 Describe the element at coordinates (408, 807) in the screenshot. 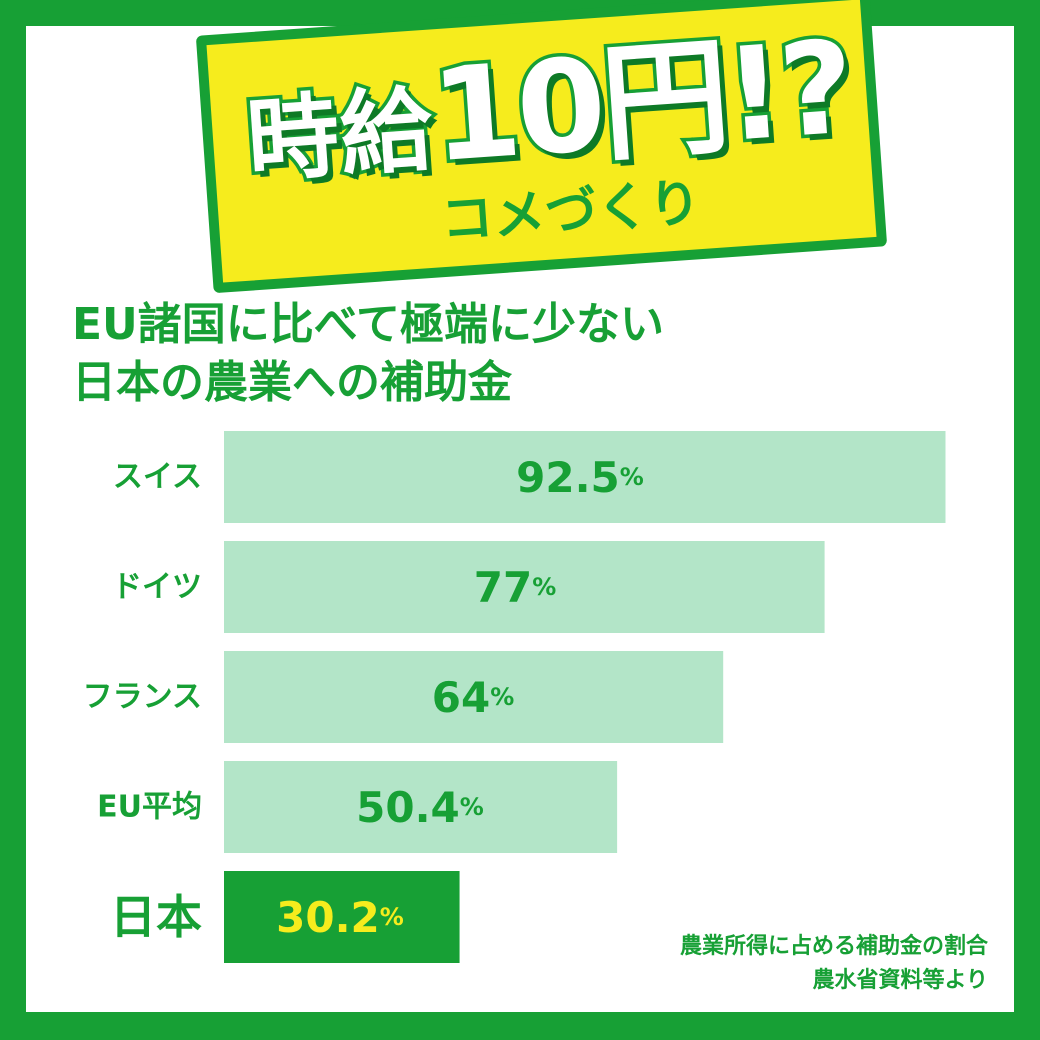

I see `value-number: 50.4` at that location.